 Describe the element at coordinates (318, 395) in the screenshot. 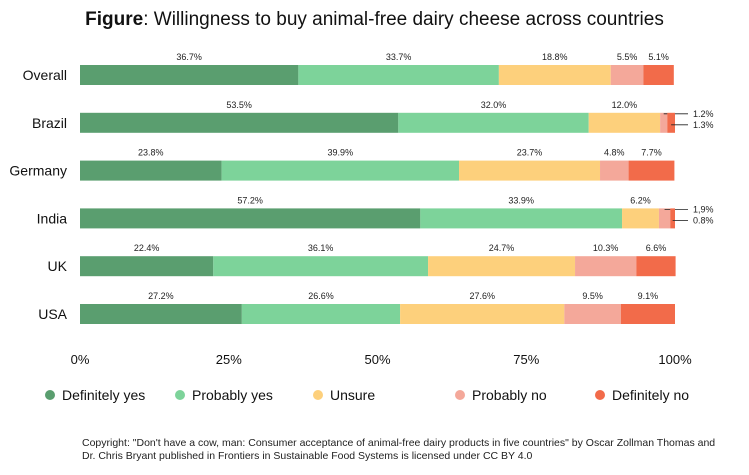

I see `legend-marker-unsure` at that location.